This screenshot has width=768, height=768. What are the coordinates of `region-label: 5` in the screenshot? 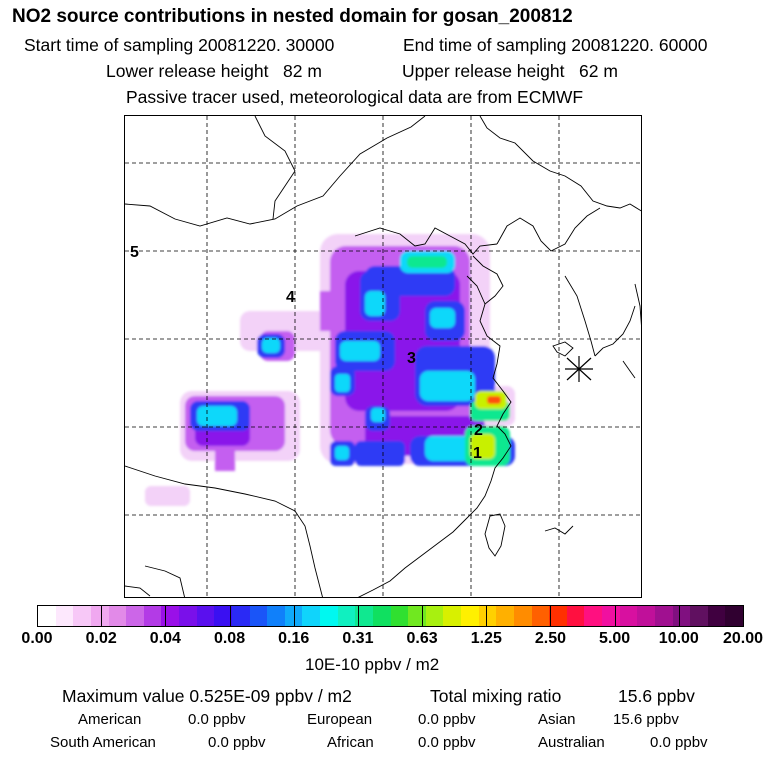 It's located at (134, 252).